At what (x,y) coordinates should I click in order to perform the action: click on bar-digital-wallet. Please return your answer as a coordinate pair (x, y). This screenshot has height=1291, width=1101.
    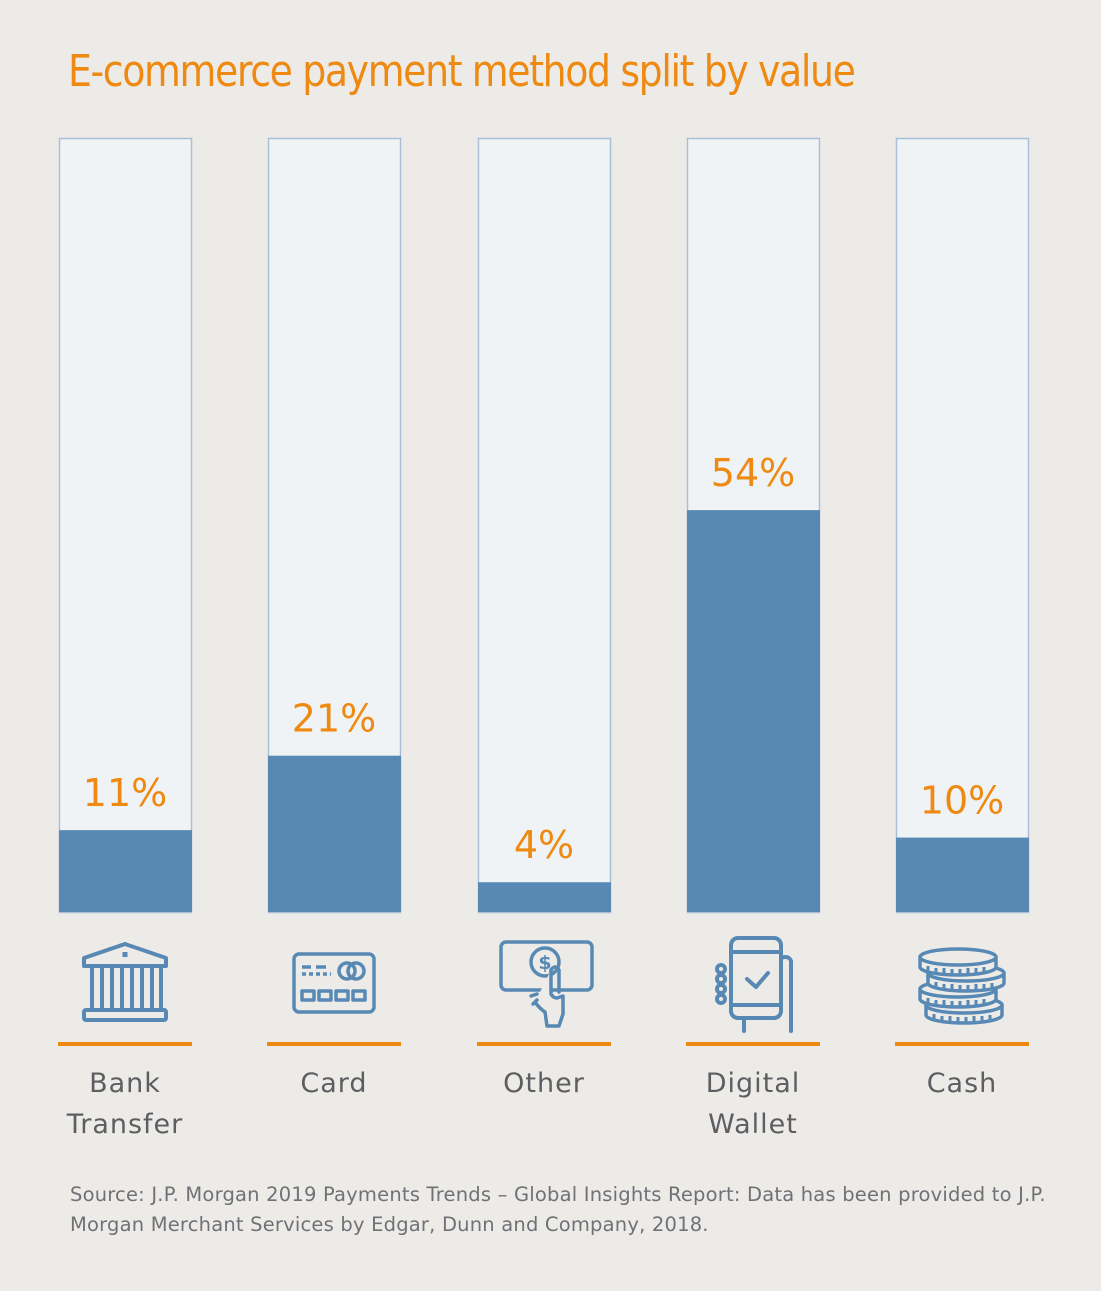
    Looking at the image, I should click on (753, 711).